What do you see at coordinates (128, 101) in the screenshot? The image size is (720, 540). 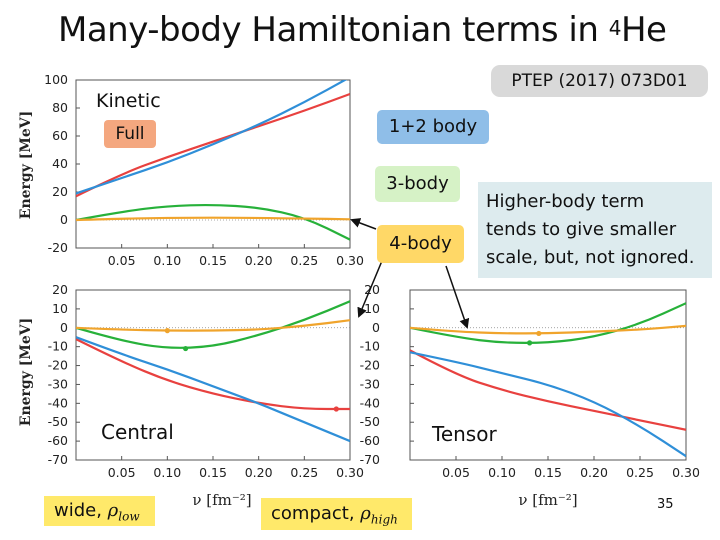 I see `kinetic-panel-title: Kinetic` at bounding box center [128, 101].